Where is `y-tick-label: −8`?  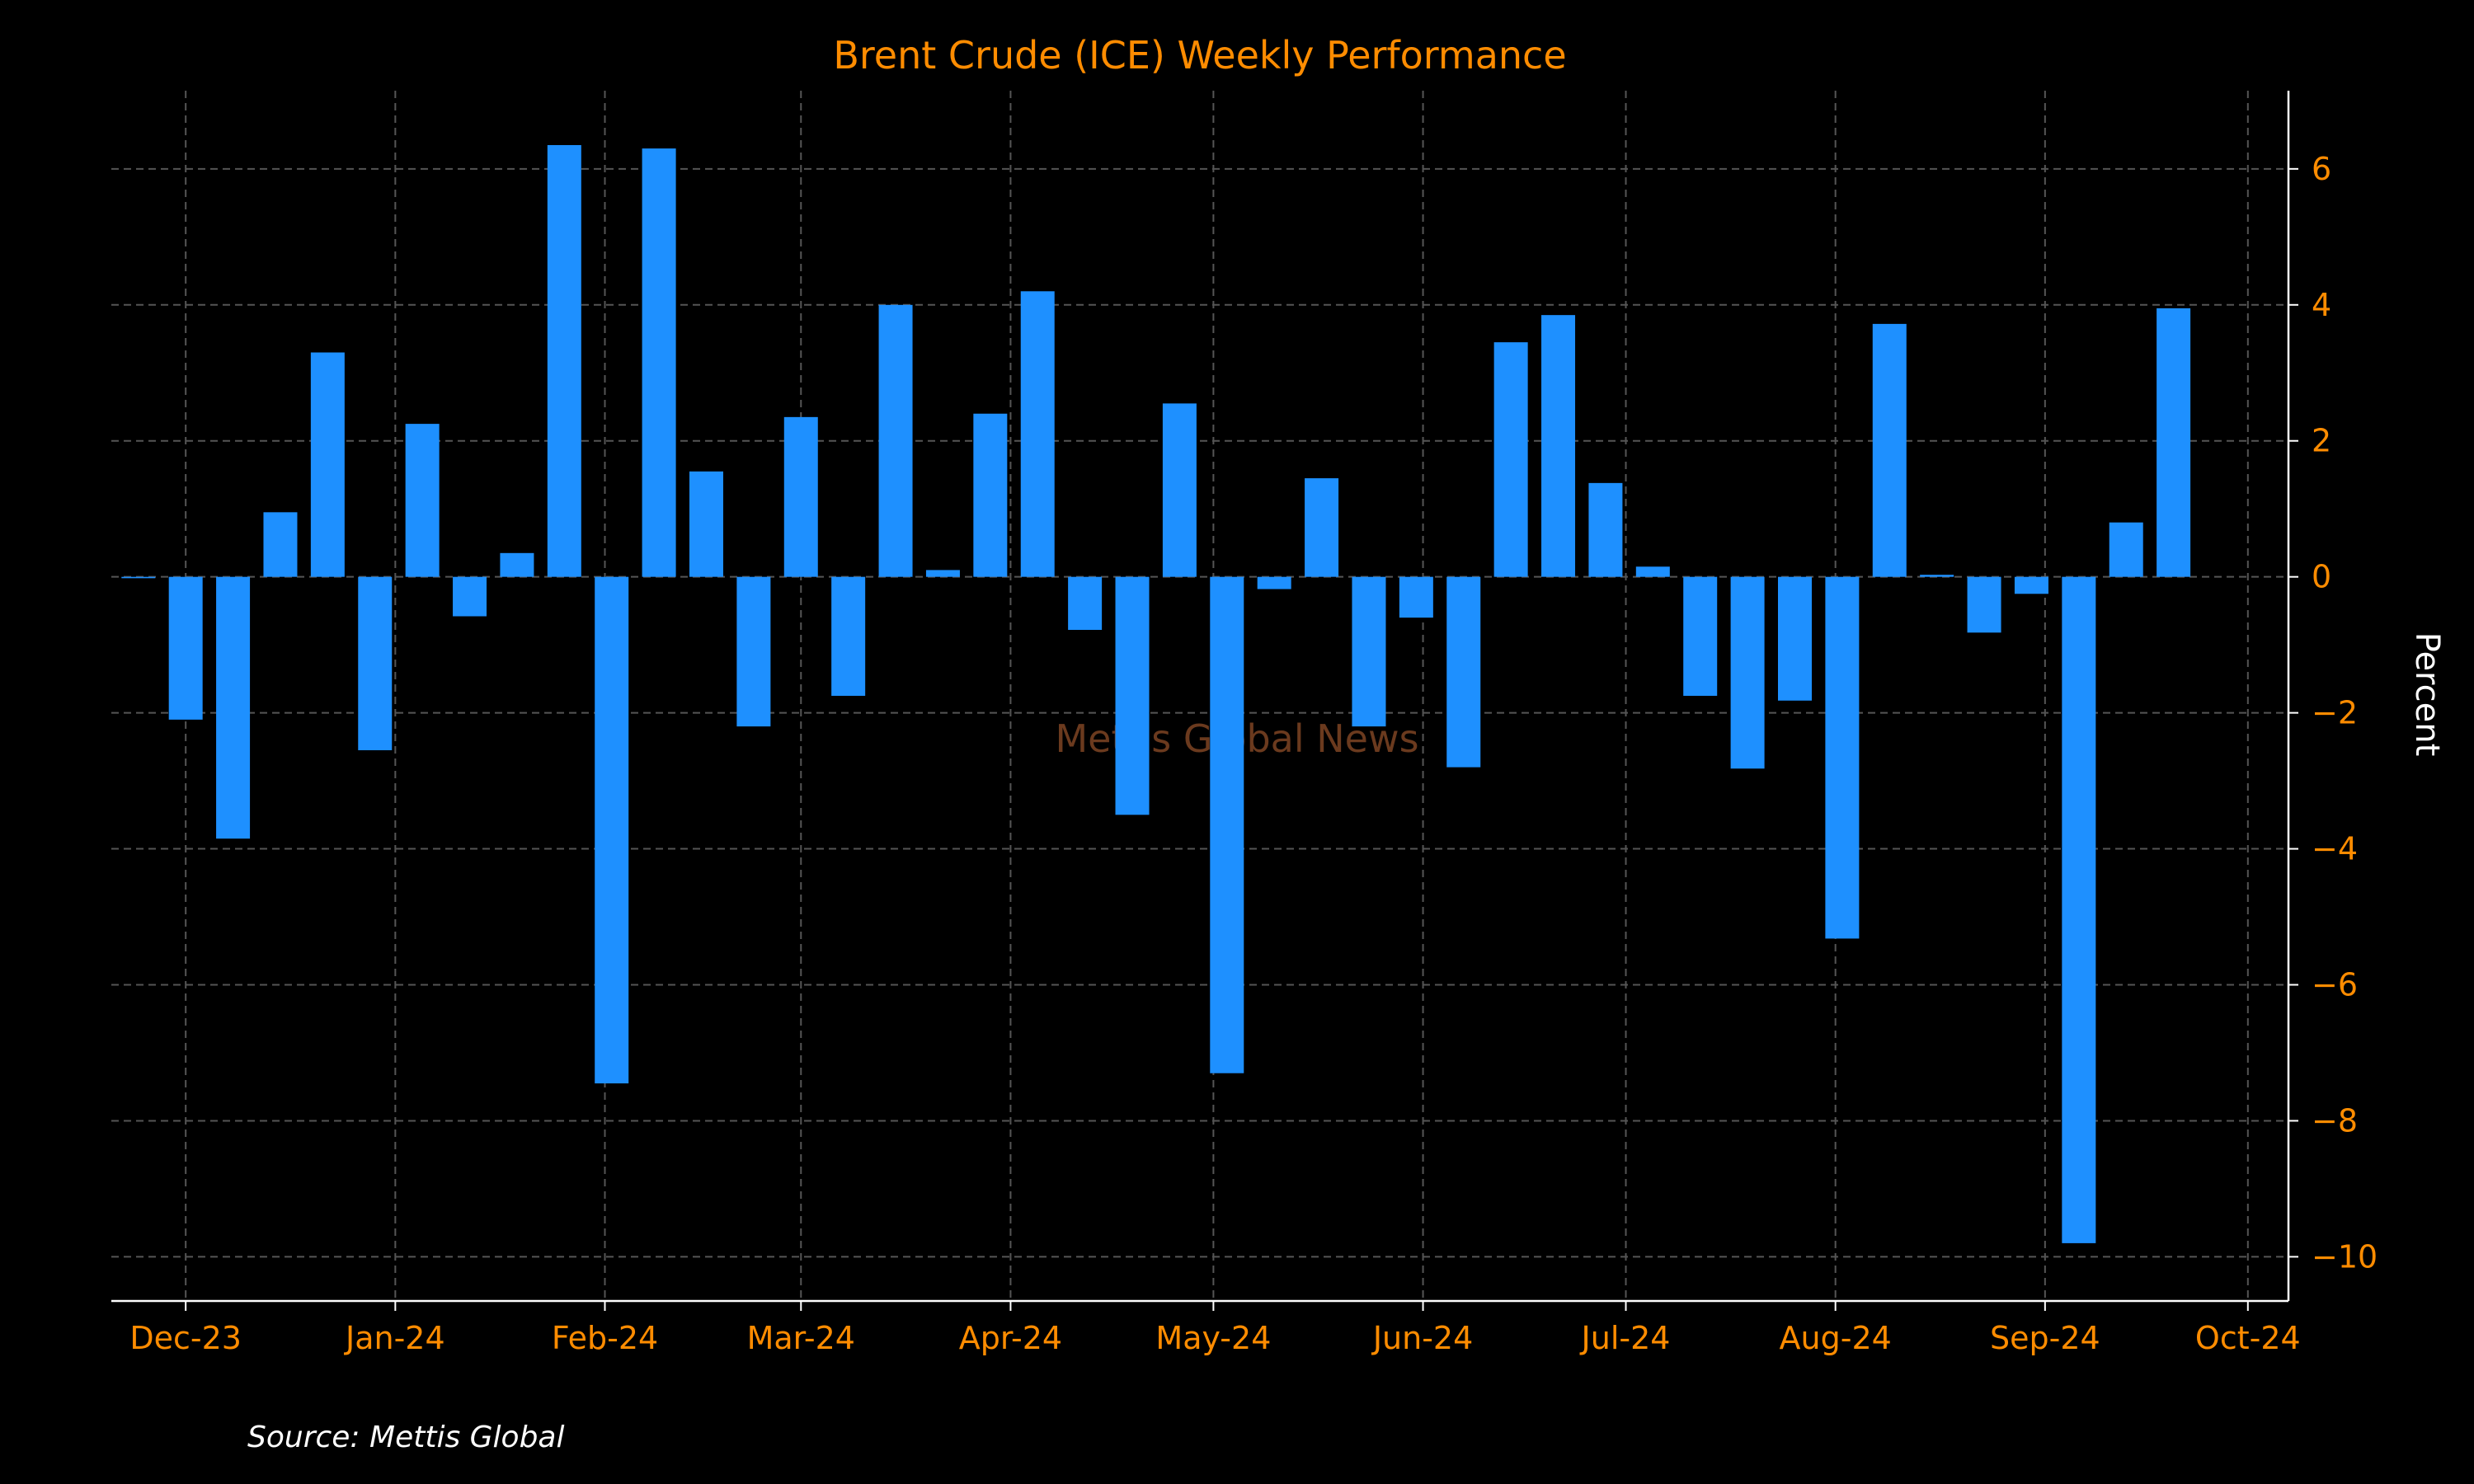
y-tick-label: −8 is located at coordinates (2335, 1120).